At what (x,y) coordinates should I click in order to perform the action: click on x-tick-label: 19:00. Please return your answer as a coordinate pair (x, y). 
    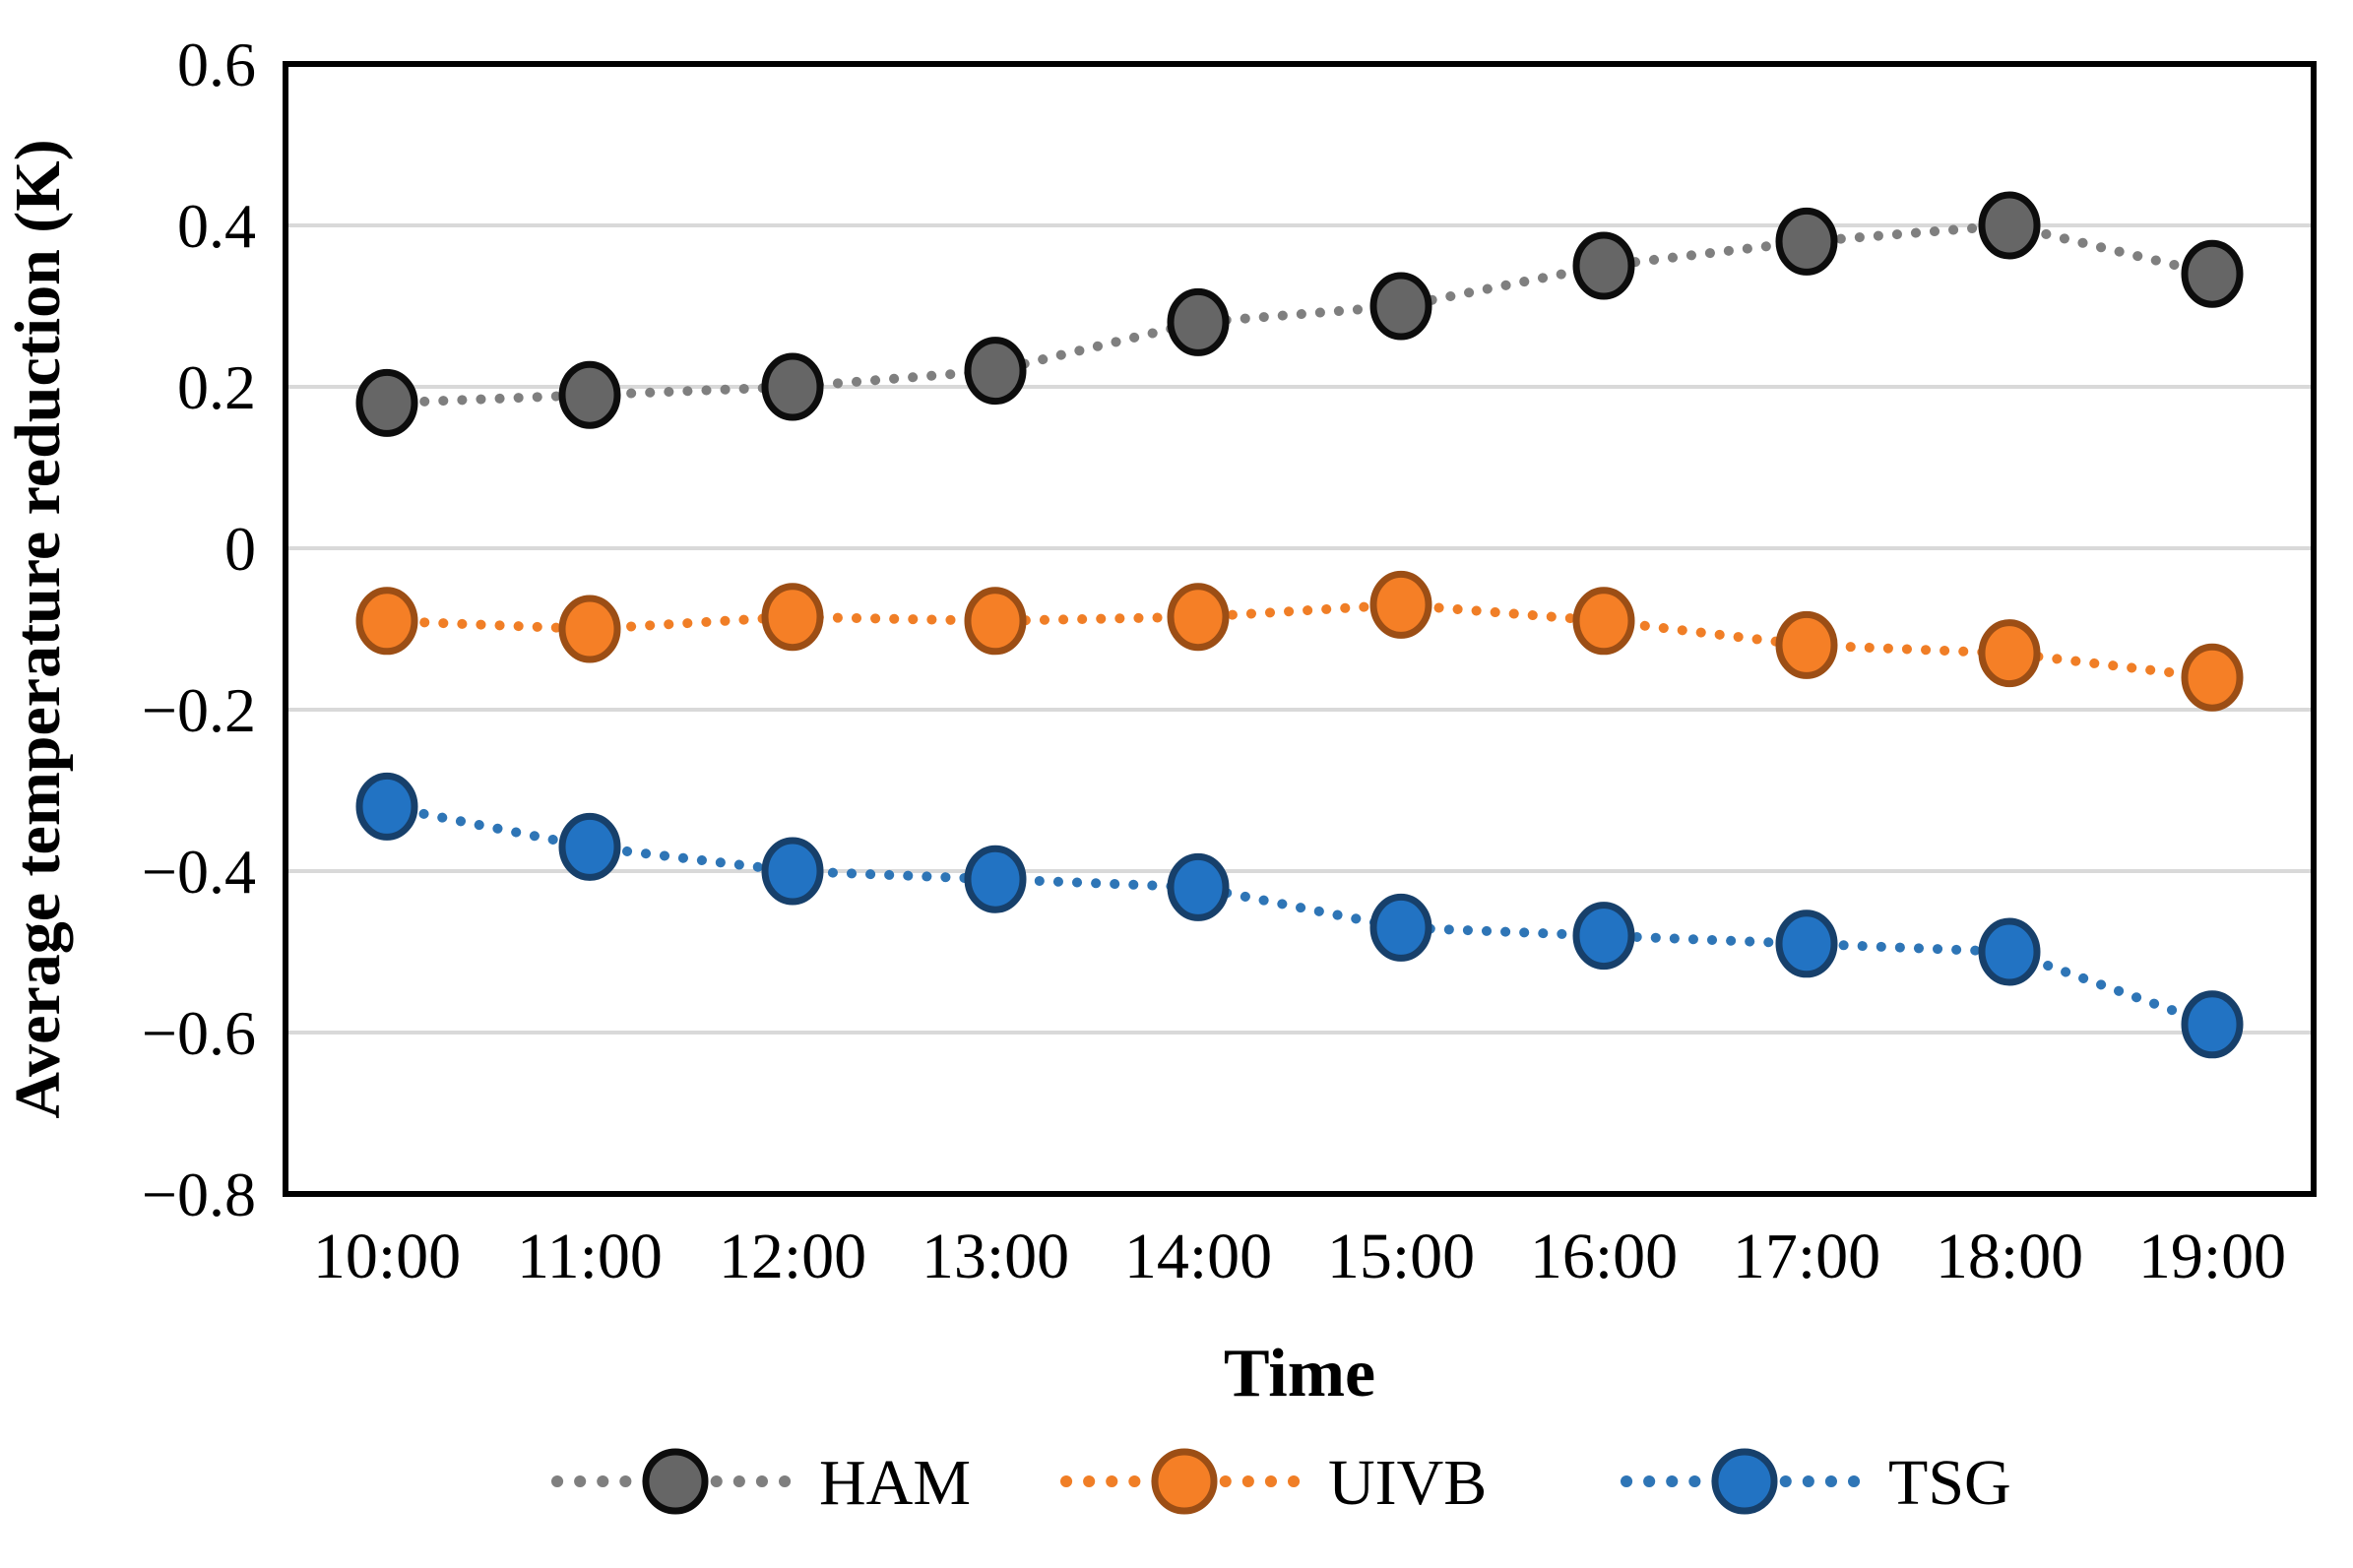
    Looking at the image, I should click on (2212, 1256).